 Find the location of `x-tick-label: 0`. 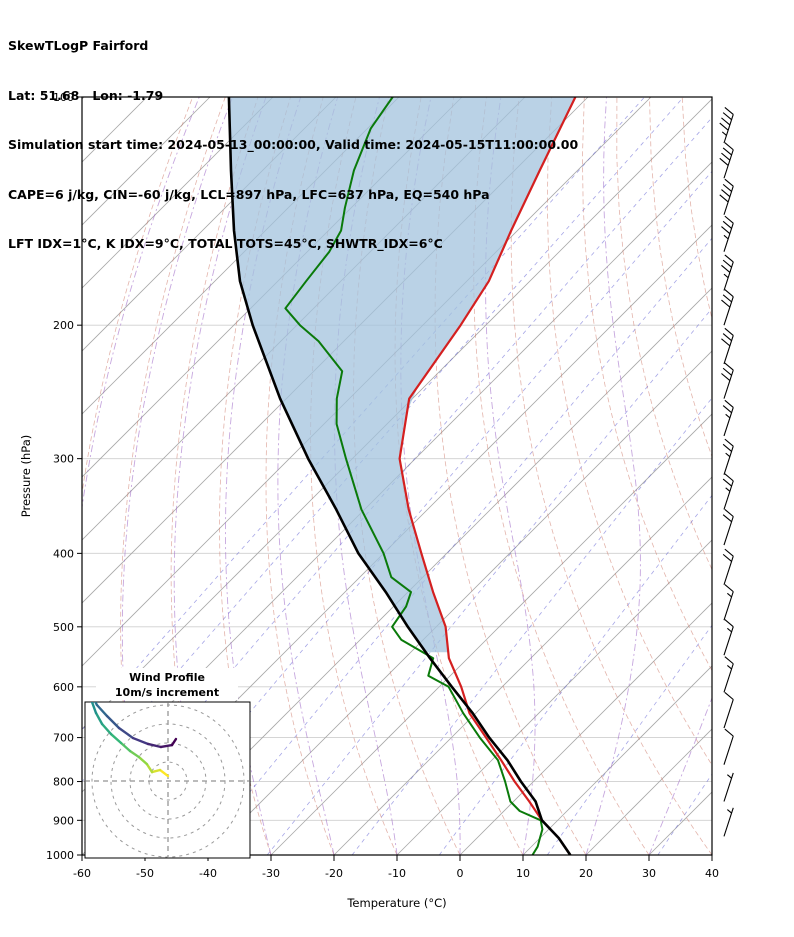

x-tick-label: 0 is located at coordinates (460, 873).